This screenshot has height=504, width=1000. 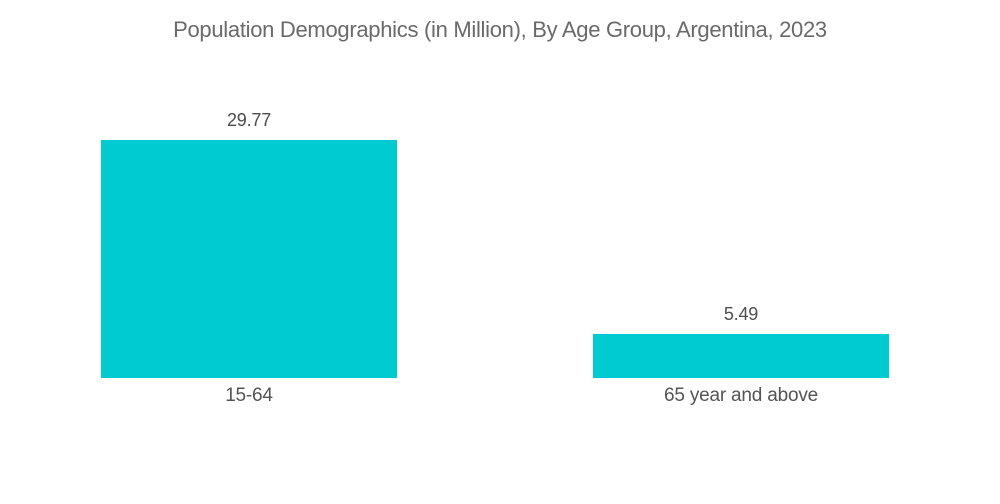 What do you see at coordinates (741, 356) in the screenshot?
I see `bar-65-and-above` at bounding box center [741, 356].